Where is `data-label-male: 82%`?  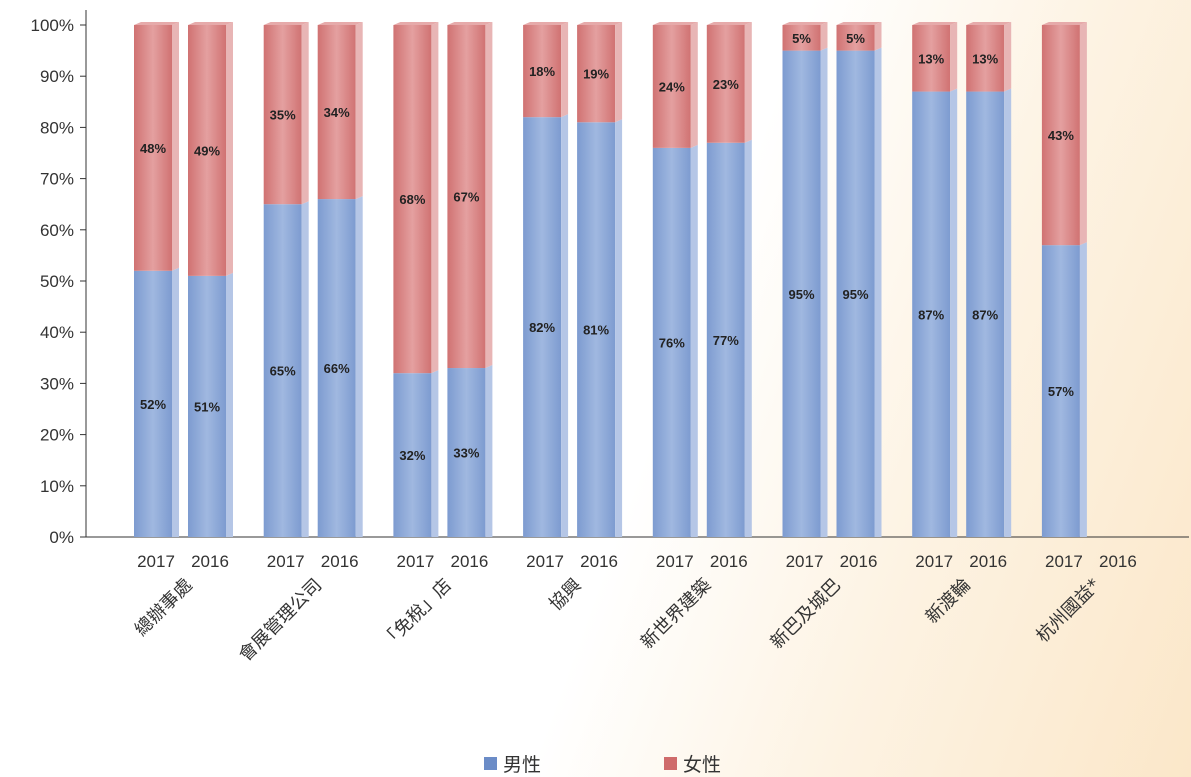
data-label-male: 82% is located at coordinates (542, 327).